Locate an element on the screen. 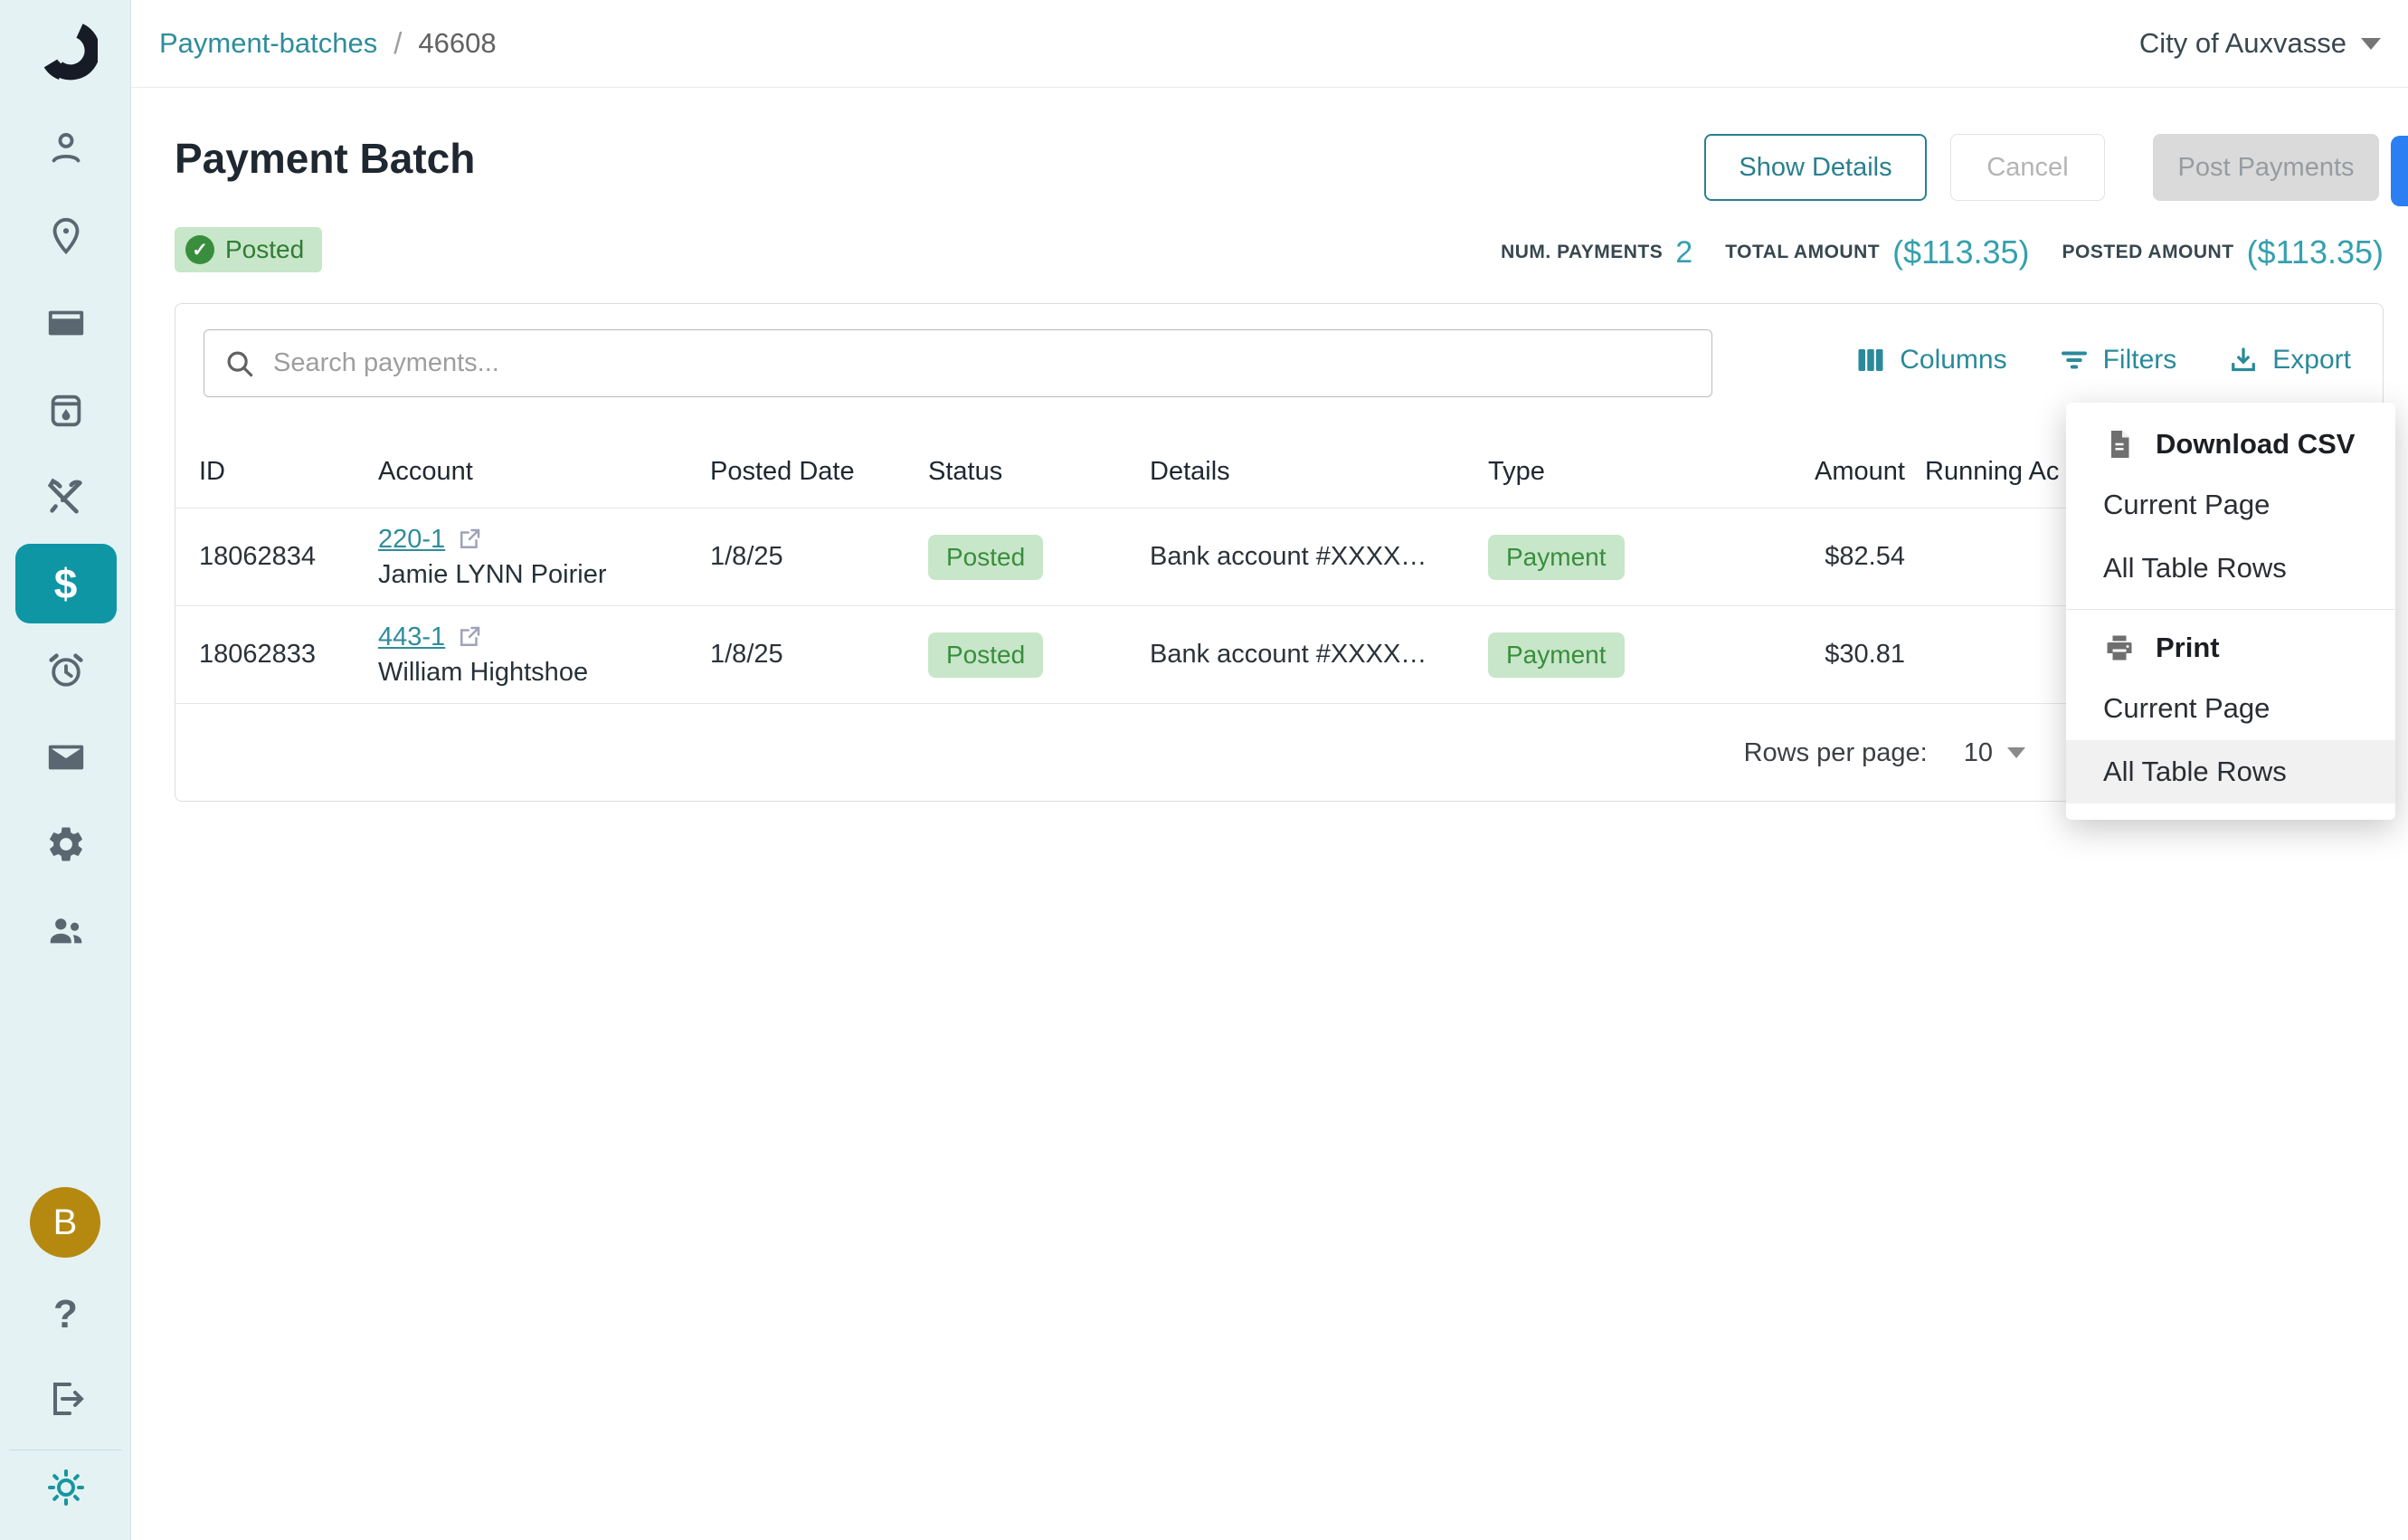 The width and height of the screenshot is (2408, 1540). filters-button: Filters is located at coordinates (2117, 360).